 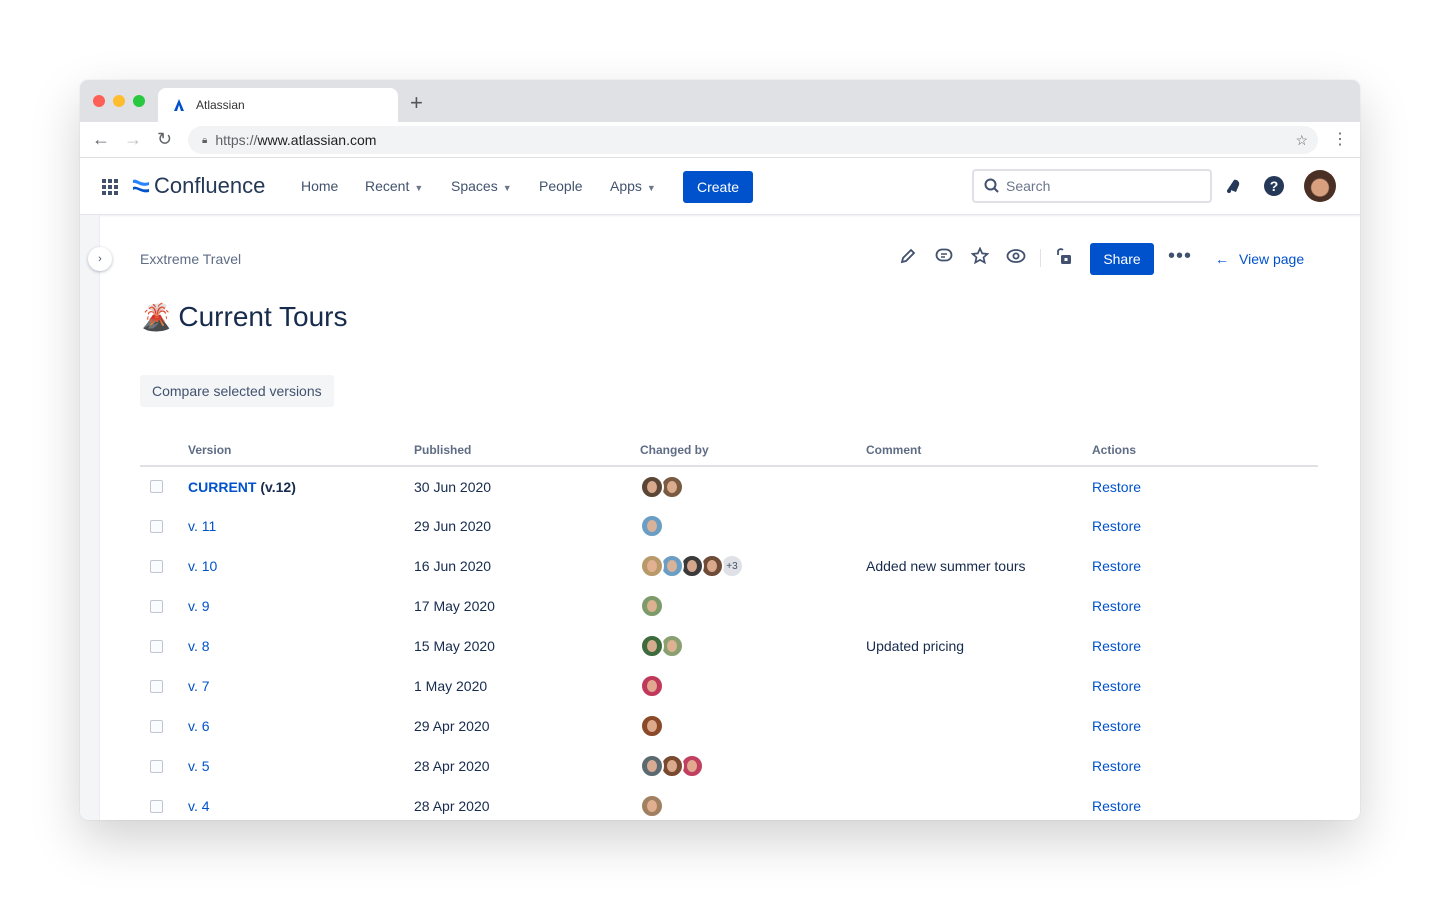 What do you see at coordinates (320, 186) in the screenshot?
I see `nav-home: Home` at bounding box center [320, 186].